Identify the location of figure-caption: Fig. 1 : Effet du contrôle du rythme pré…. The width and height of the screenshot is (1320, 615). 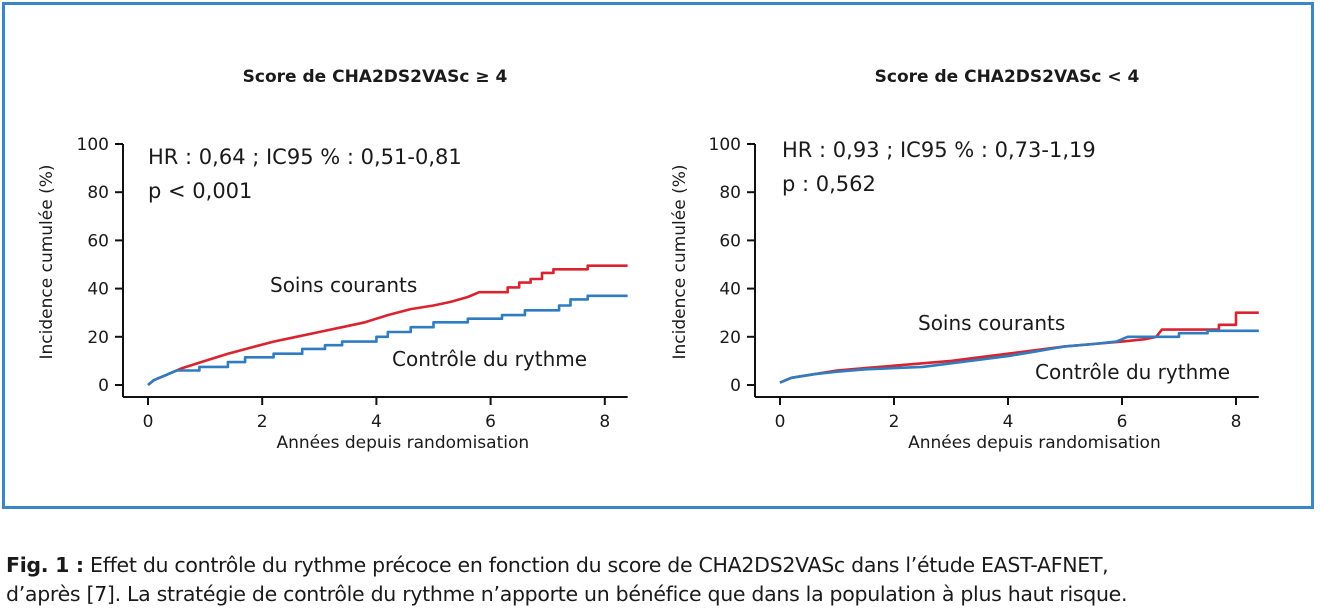
(661, 580).